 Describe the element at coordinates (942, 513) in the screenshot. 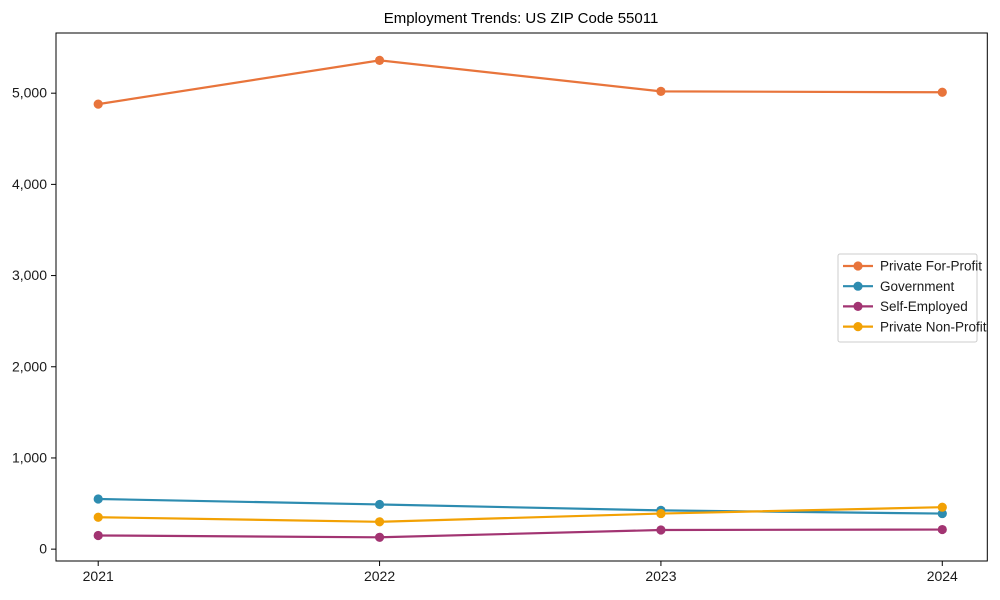

I see `data-point-government-2024` at that location.